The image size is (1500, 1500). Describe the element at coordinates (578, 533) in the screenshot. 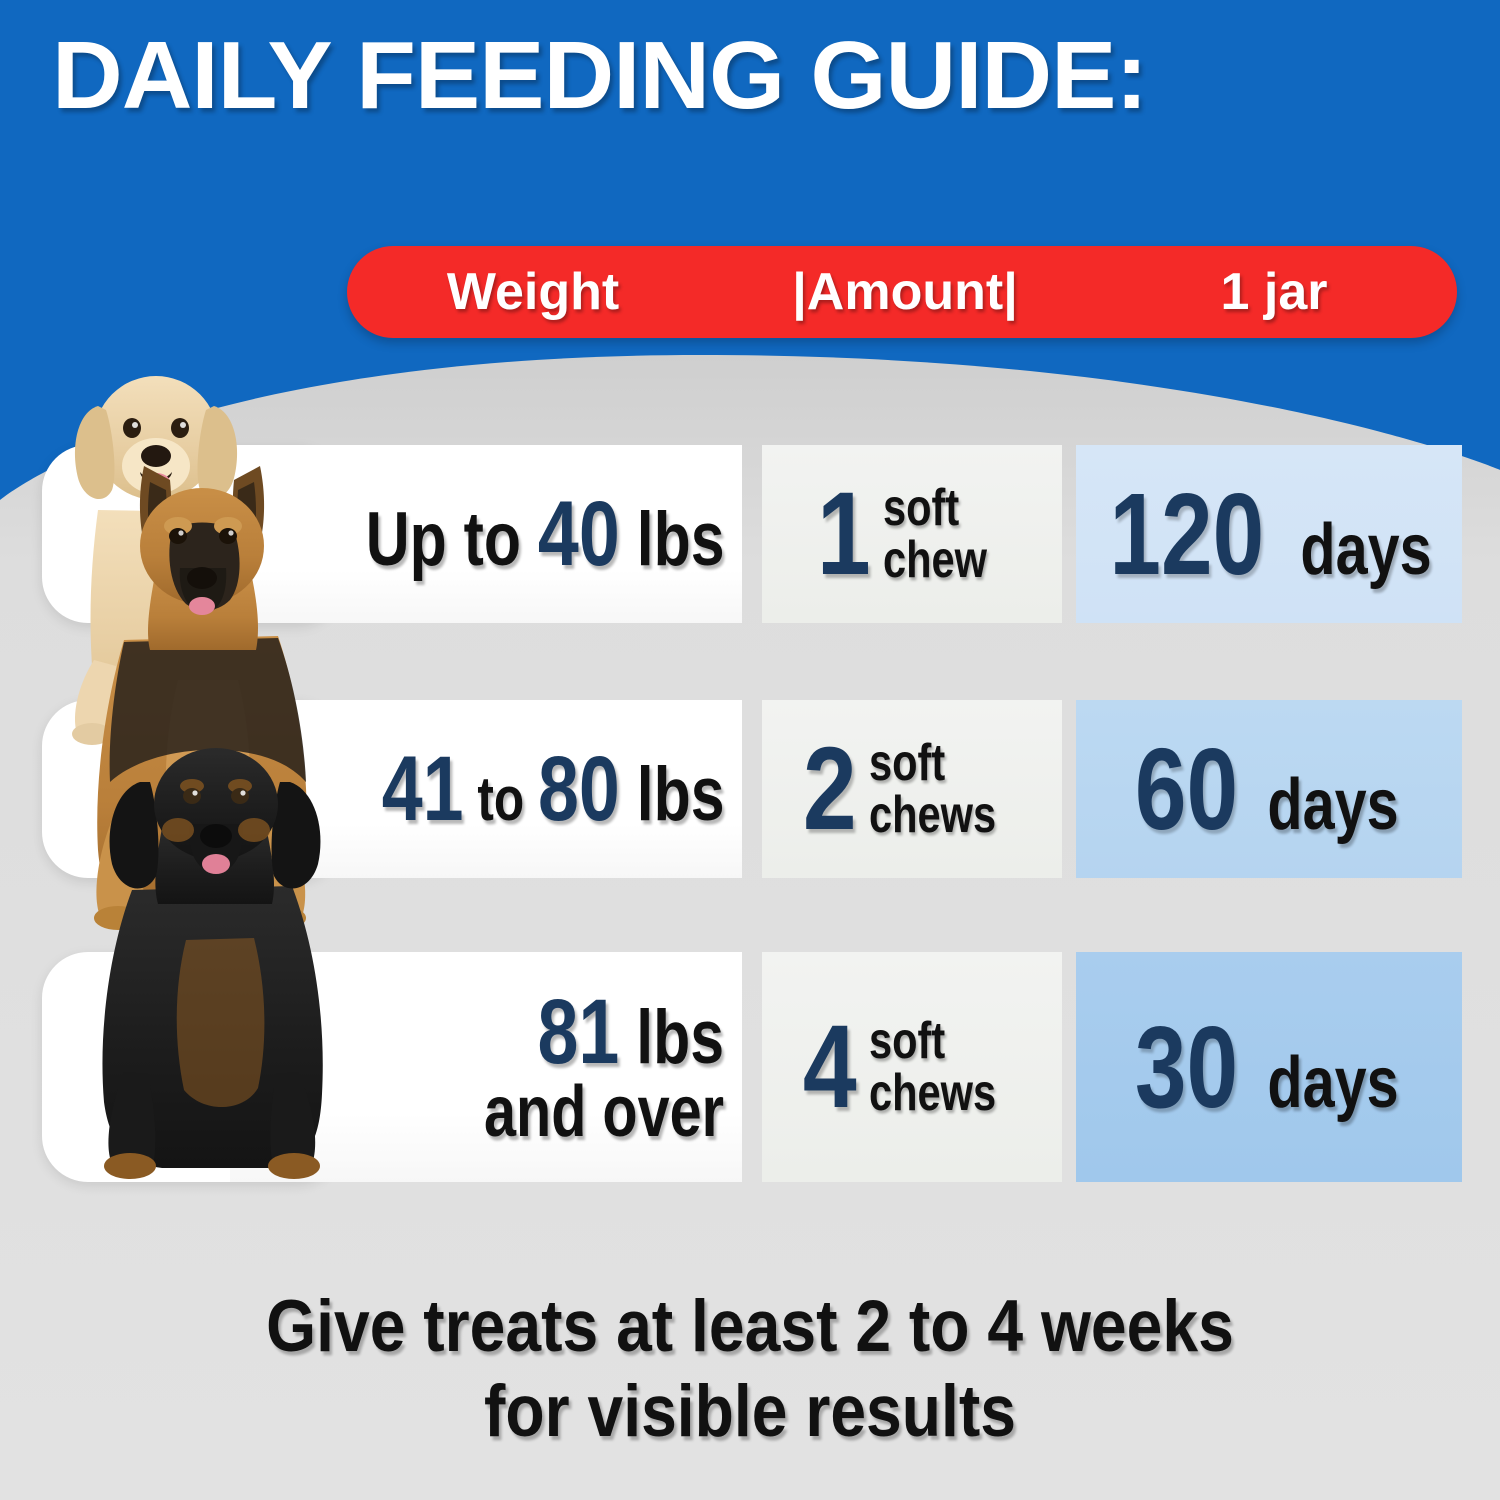

I see `weight-number: 40` at that location.